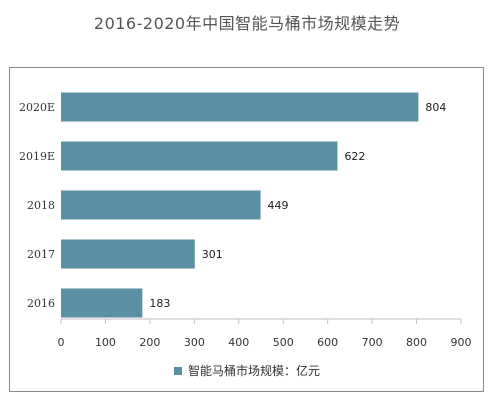 The image size is (494, 402). I want to click on legend: 智能马桶市场规模：亿元, so click(247, 370).